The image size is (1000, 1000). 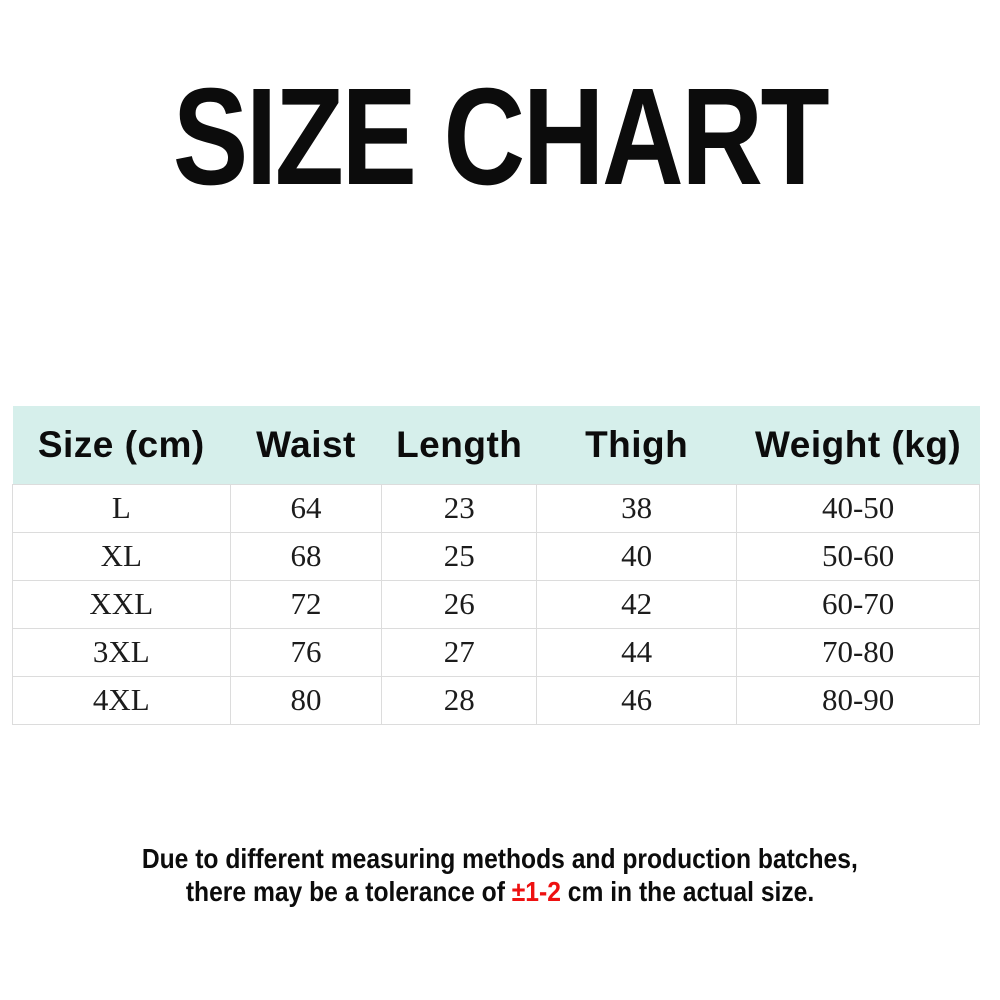 I want to click on cell-thigh: 40, so click(x=637, y=556).